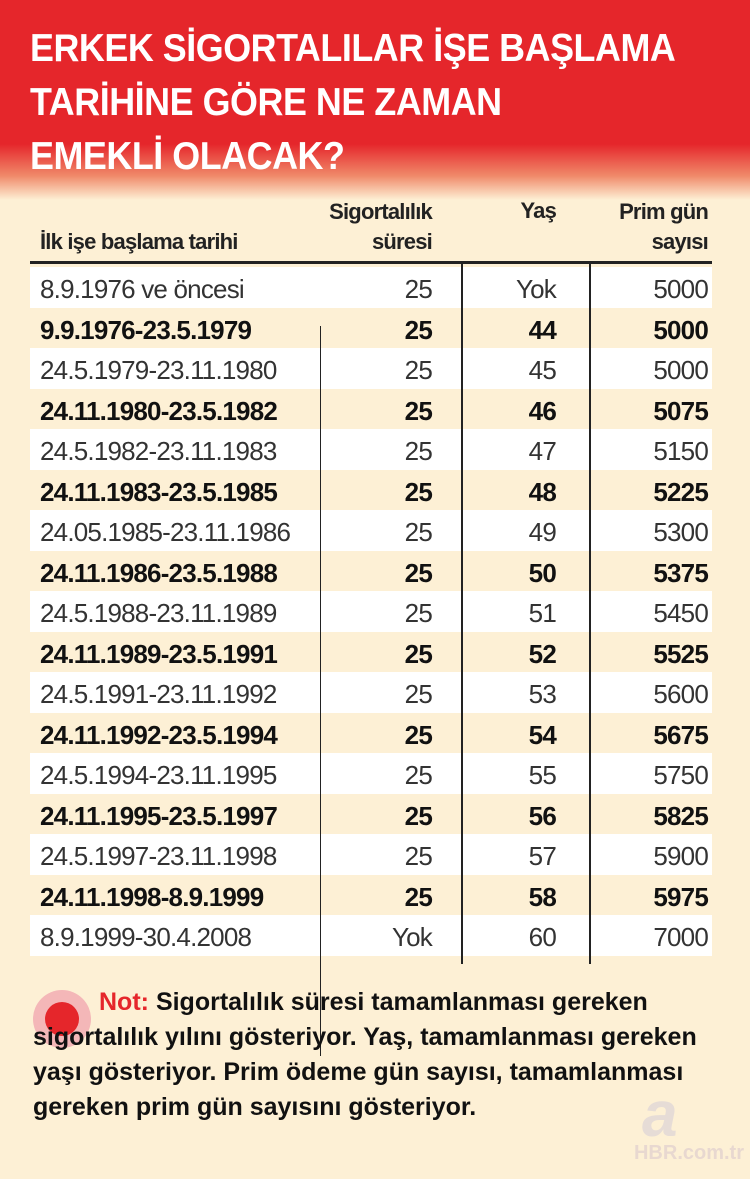 The height and width of the screenshot is (1179, 750). I want to click on cell-start-date: 24.5.1997-23.11.1998, so click(158, 856).